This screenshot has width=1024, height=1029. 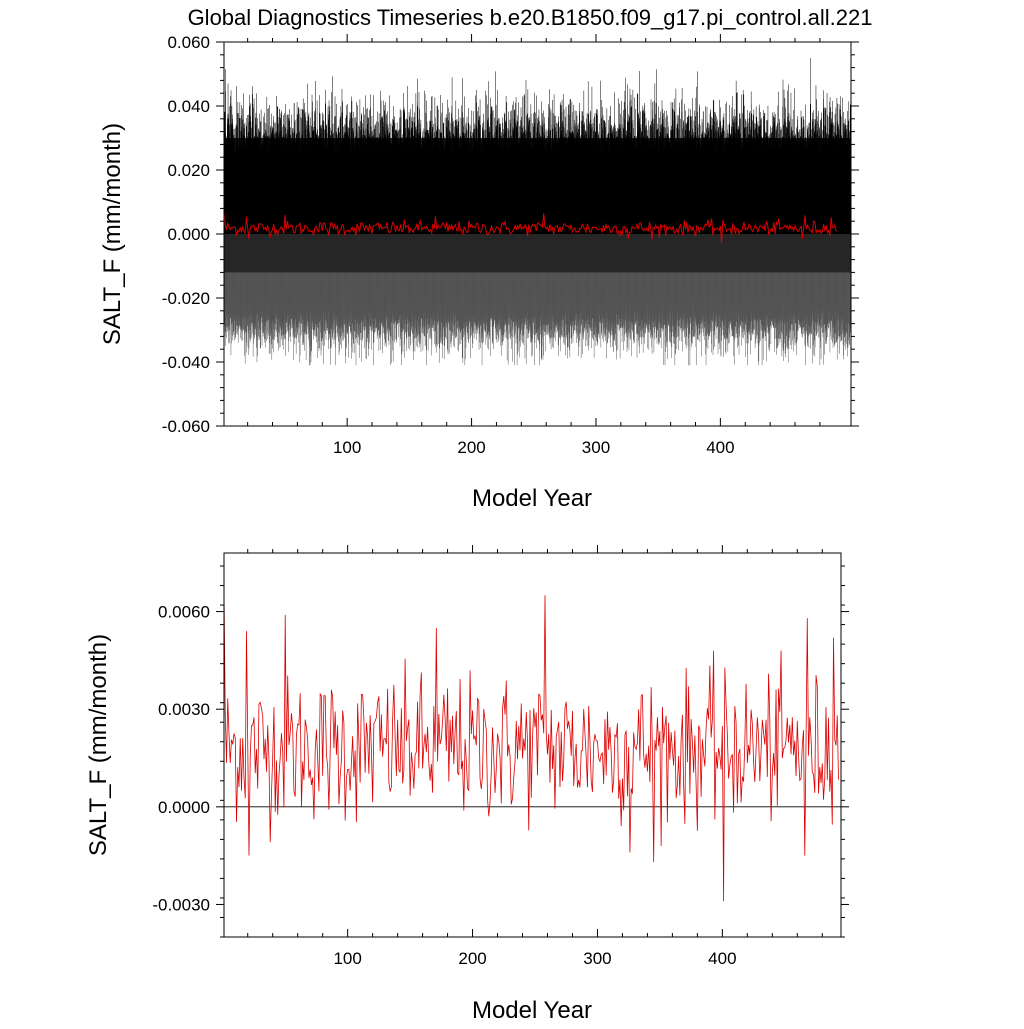 What do you see at coordinates (722, 958) in the screenshot?
I see `bottom-xtick-label: 400` at bounding box center [722, 958].